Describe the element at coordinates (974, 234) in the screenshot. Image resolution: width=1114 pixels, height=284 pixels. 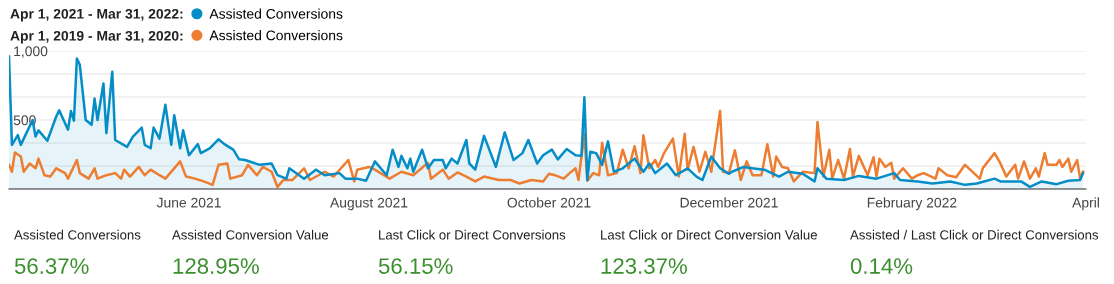
I see `text: Assisted / Last Click or Direct Conversions` at that location.